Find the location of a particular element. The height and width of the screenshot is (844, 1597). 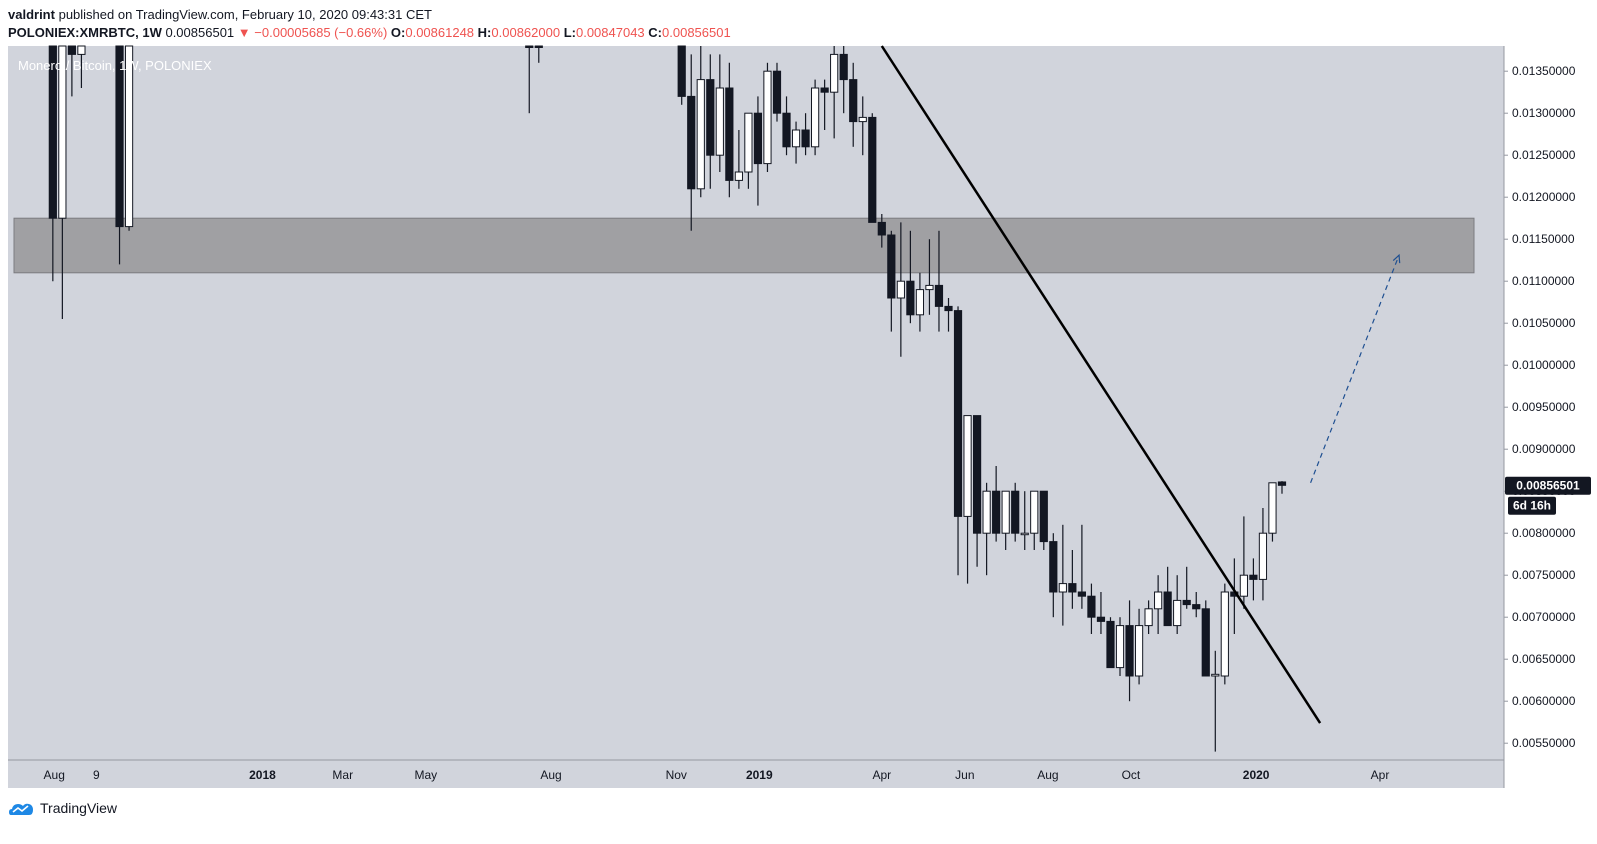

price-tick-label: 0.00550000 is located at coordinates (1544, 743).